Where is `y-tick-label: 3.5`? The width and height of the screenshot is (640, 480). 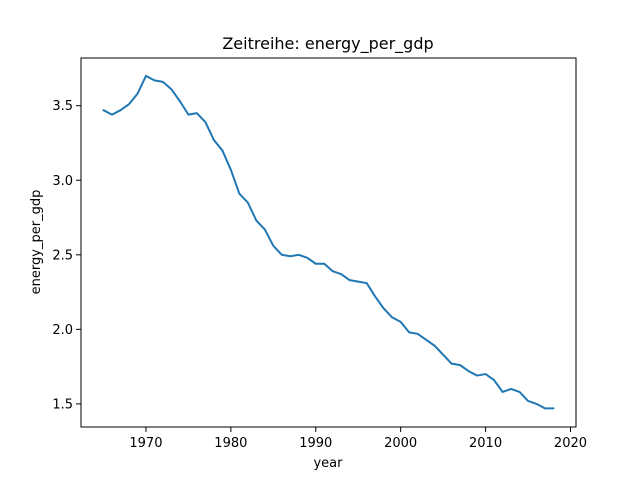
y-tick-label: 3.5 is located at coordinates (62, 106).